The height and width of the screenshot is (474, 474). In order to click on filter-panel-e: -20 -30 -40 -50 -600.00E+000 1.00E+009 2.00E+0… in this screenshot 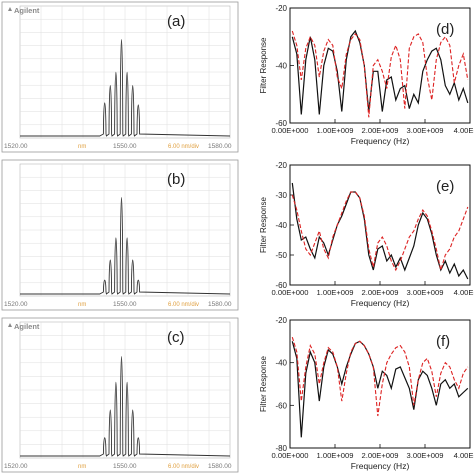, I will do `click(366, 234)`.